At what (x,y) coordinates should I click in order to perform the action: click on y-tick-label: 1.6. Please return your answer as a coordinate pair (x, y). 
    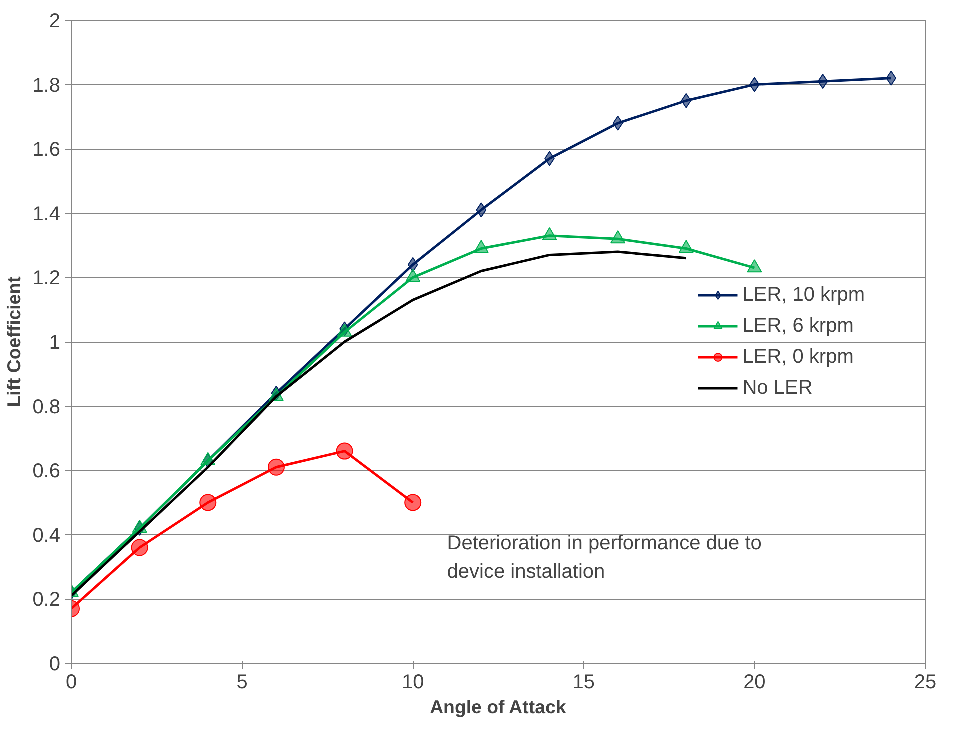
    Looking at the image, I should click on (46, 150).